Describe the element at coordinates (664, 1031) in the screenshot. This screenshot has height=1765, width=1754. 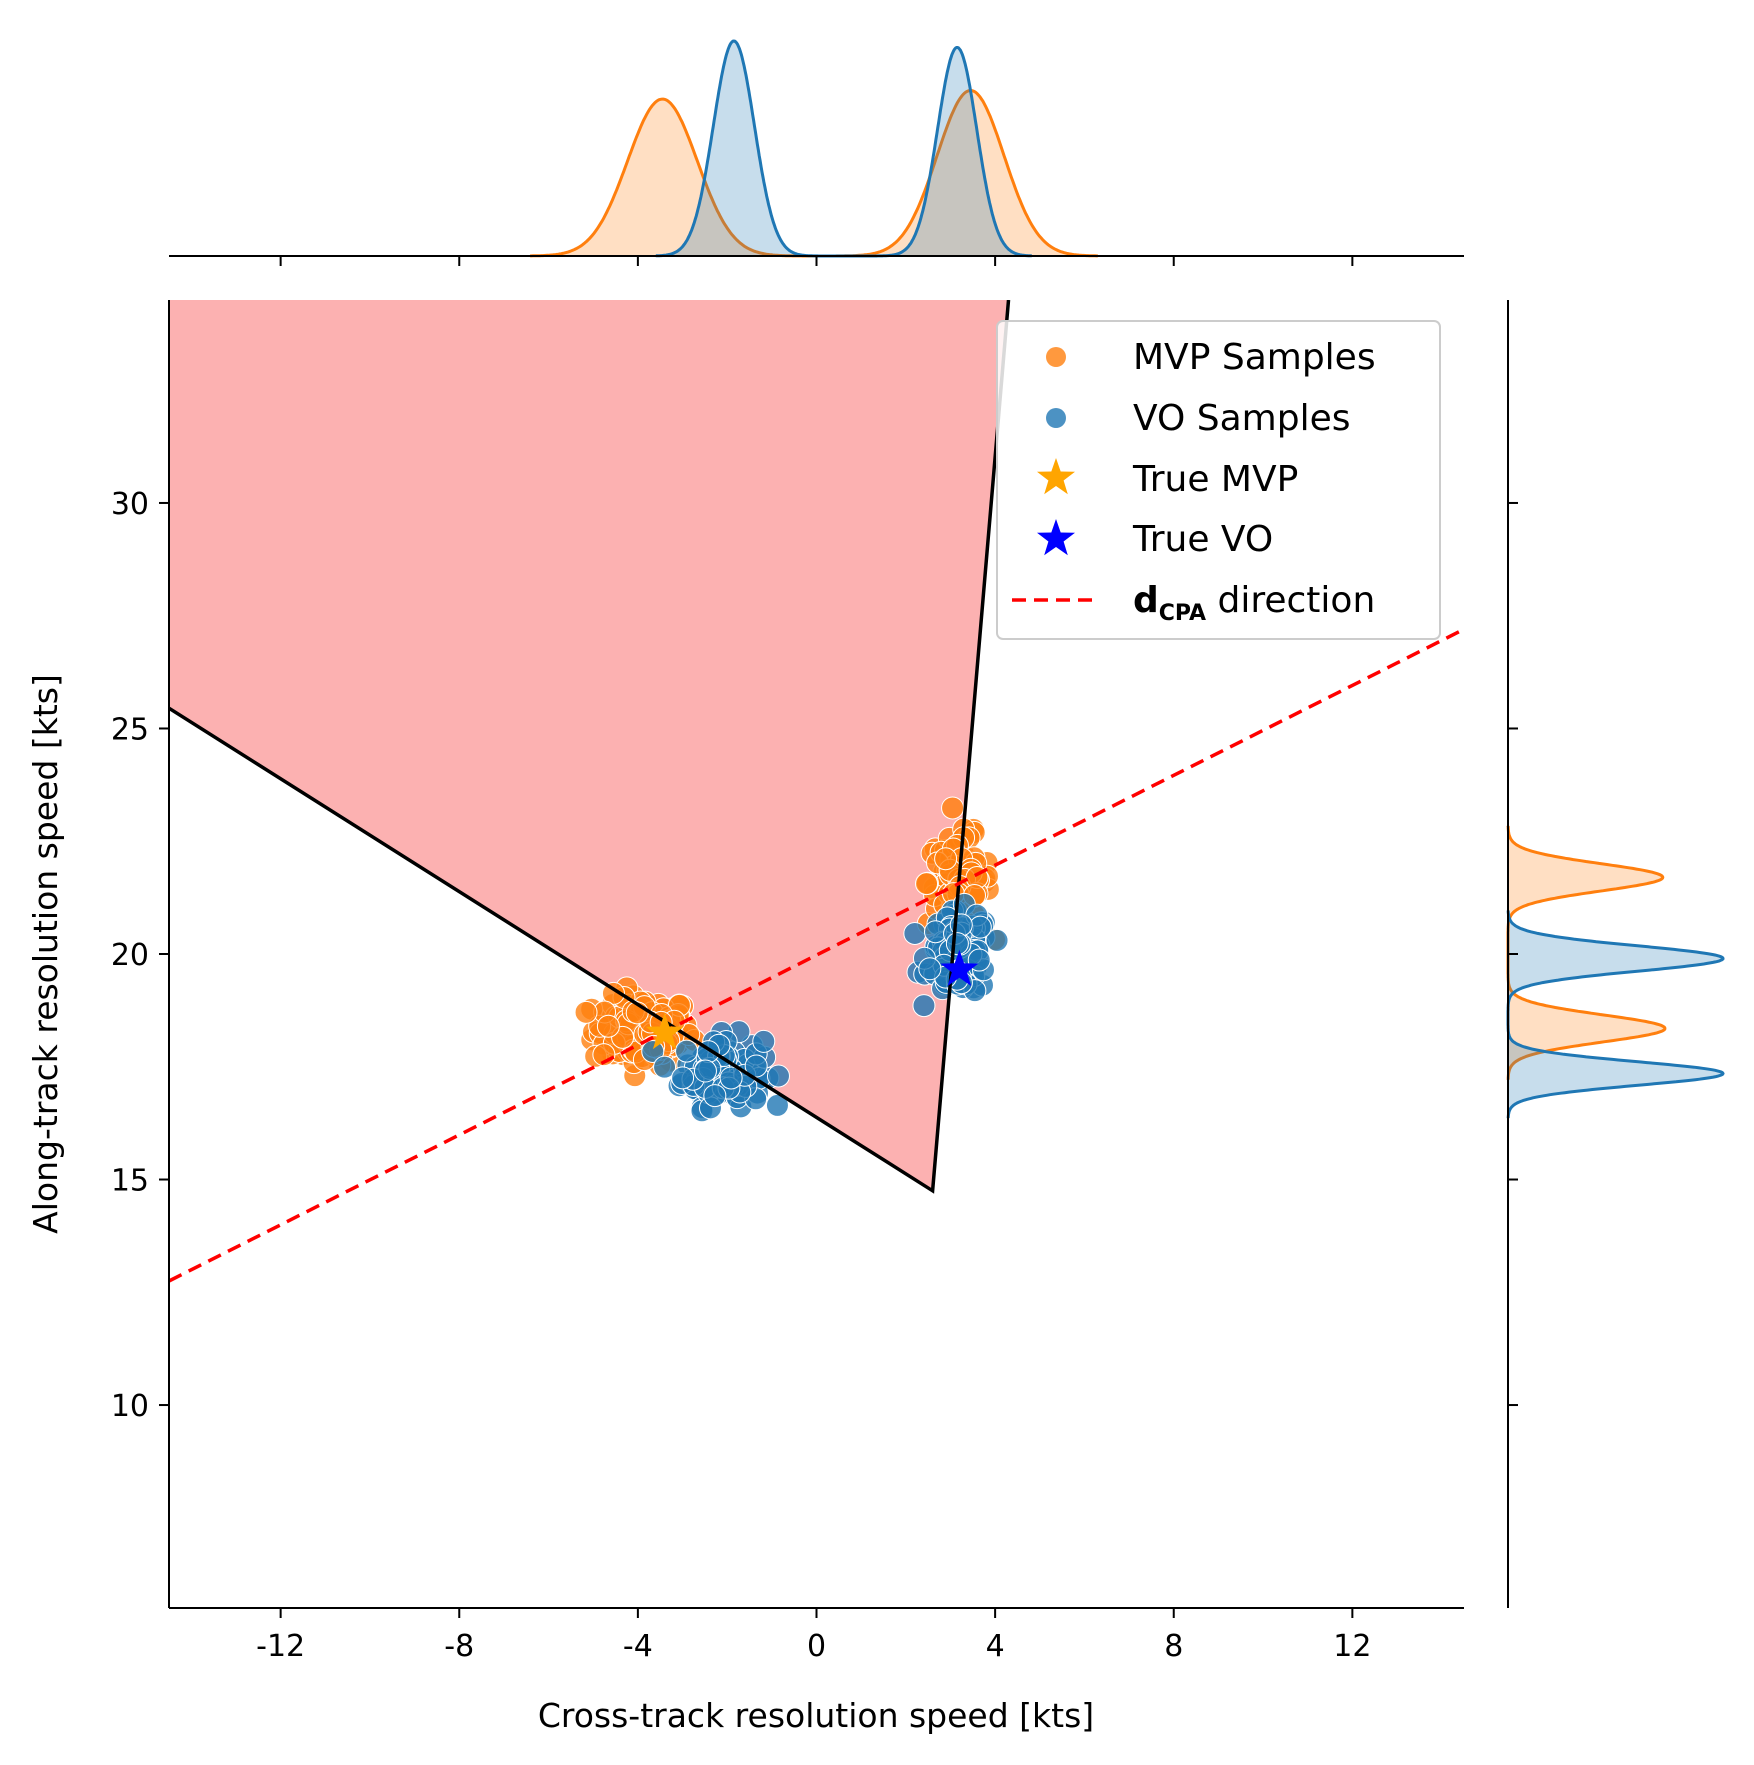
I see `true-point-true-mvp` at that location.